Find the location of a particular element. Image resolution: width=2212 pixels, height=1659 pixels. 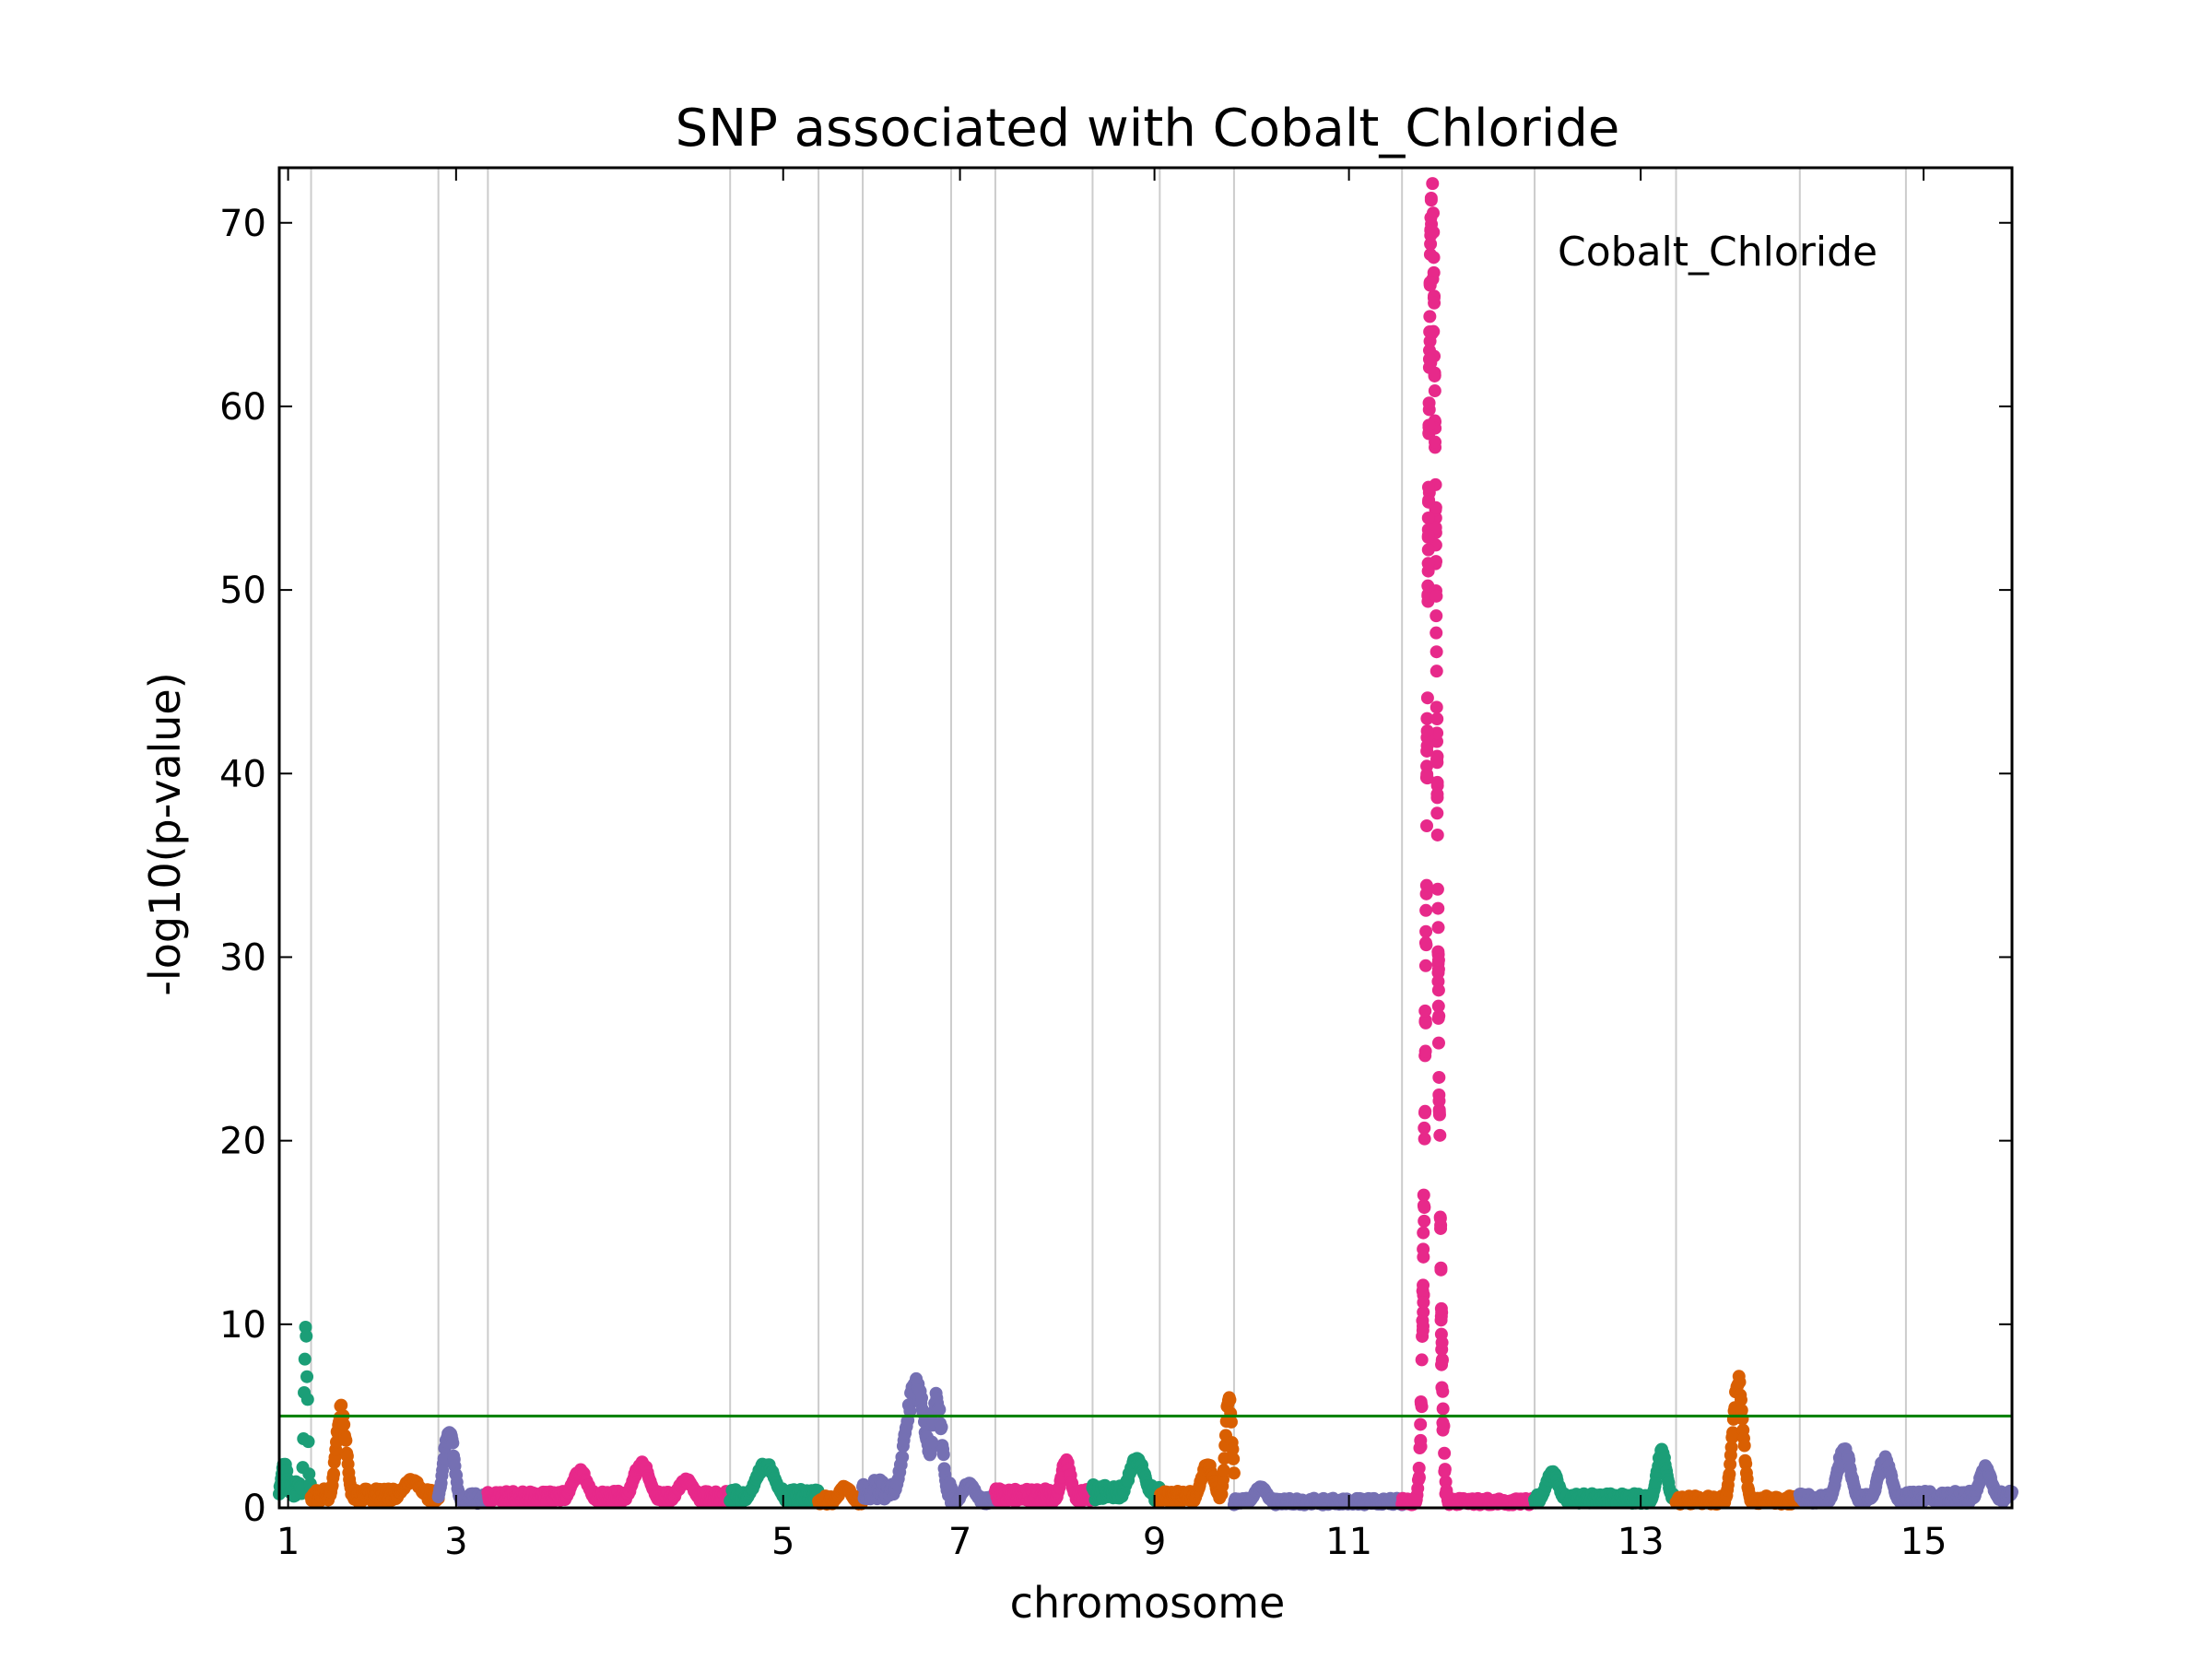

y-tick-label: 70 is located at coordinates (242, 224).